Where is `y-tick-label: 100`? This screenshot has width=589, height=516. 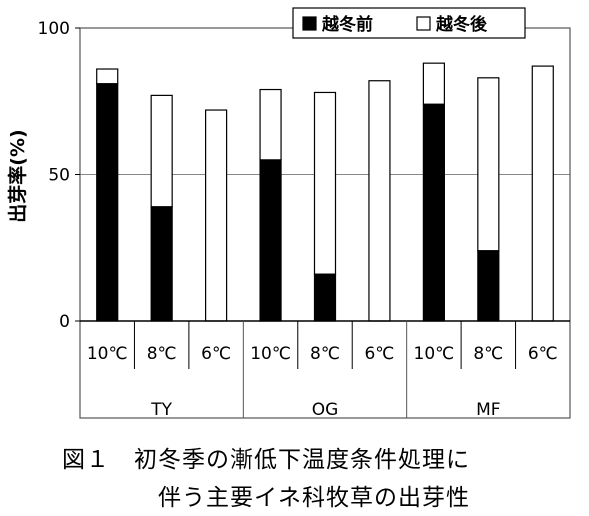 y-tick-label: 100 is located at coordinates (54, 29).